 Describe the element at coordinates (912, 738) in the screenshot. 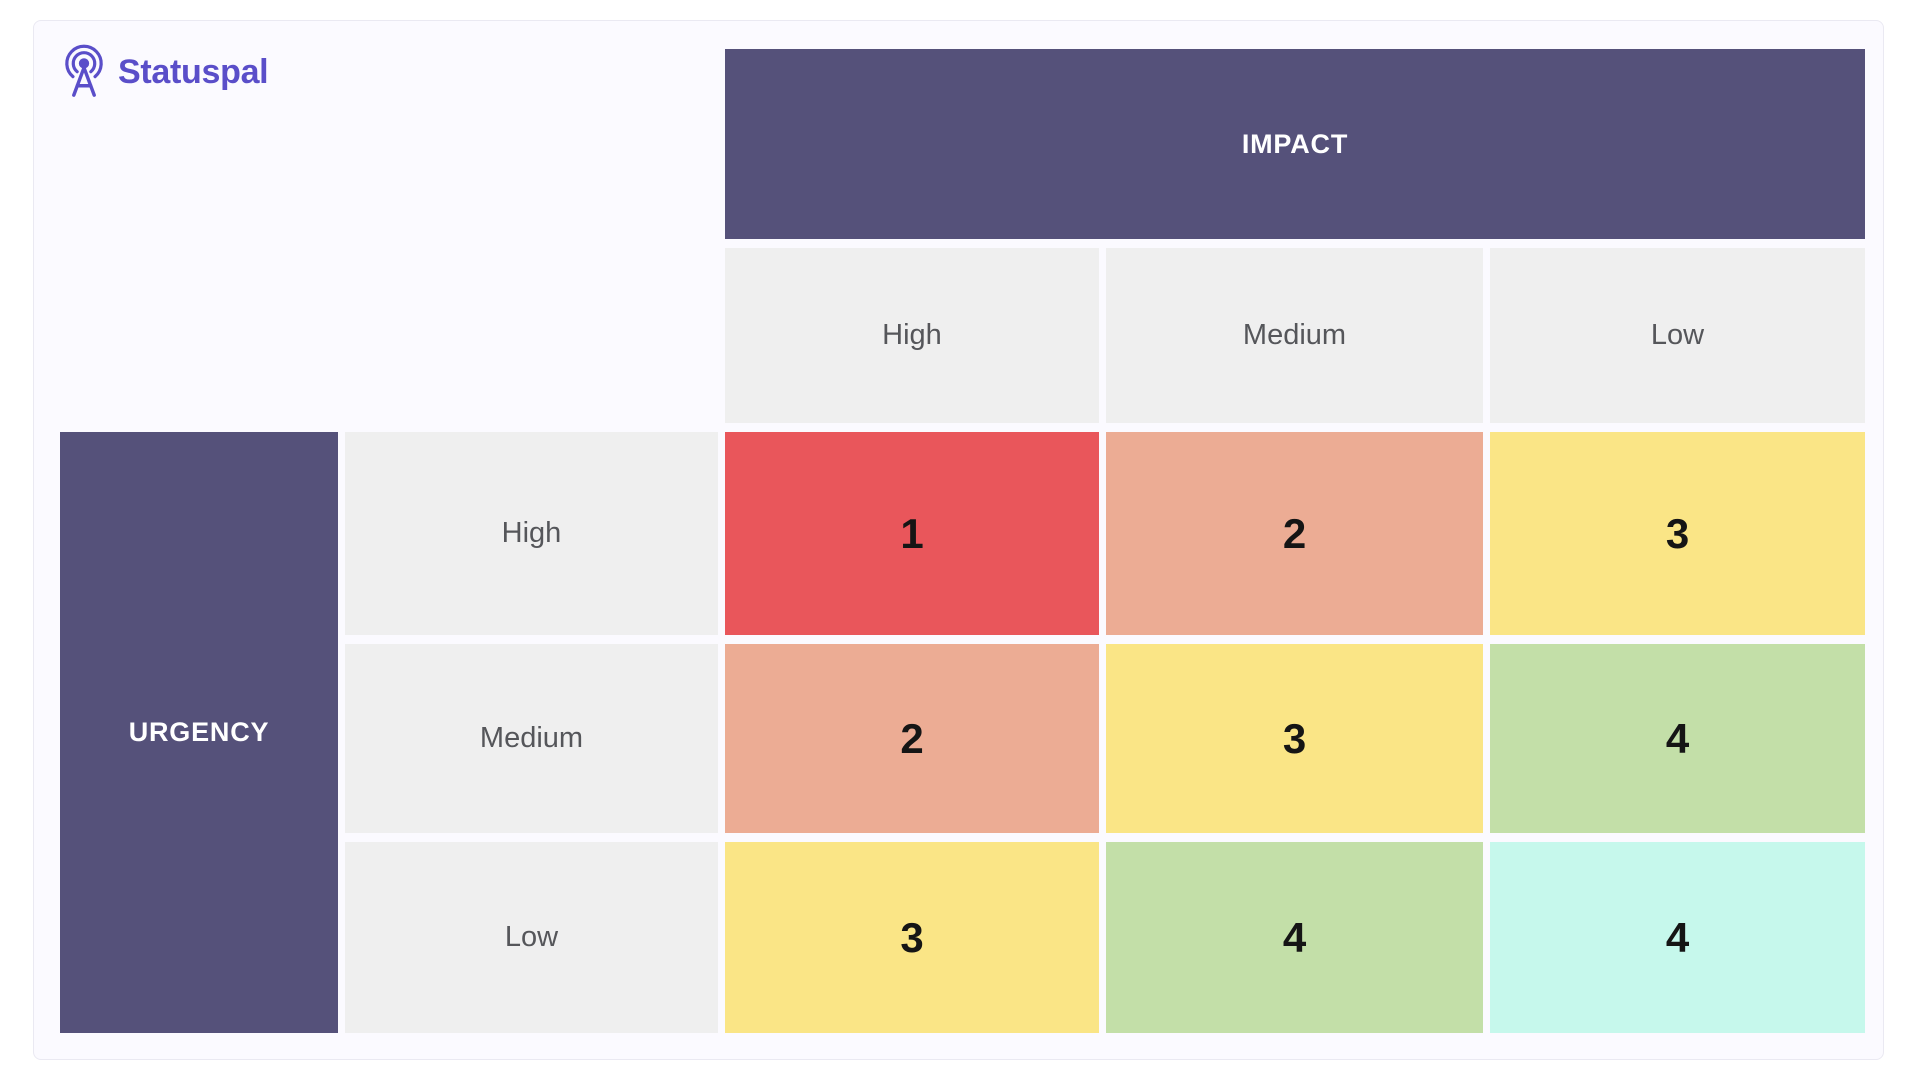

I see `priority-cell-medium-high: 2` at that location.